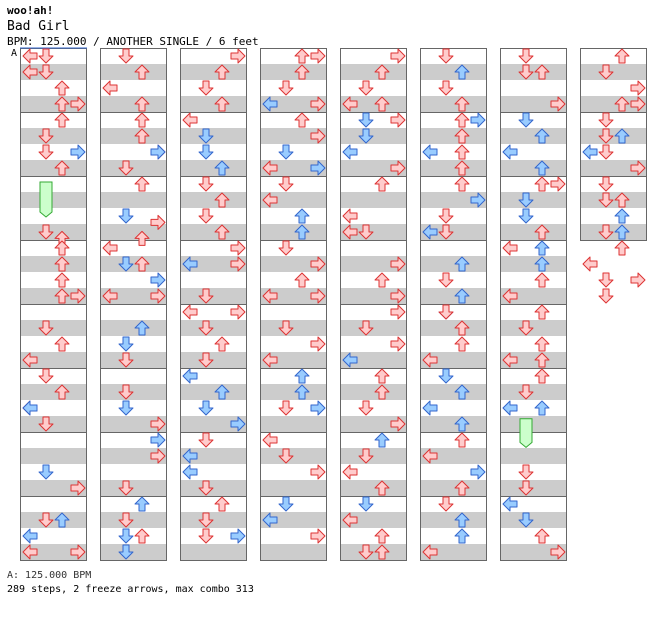 The width and height of the screenshot is (672, 620). Describe the element at coordinates (133, 41) in the screenshot. I see `chart-meta: BPM: 125.000 / ANOTHER SINGLE / 6 feet` at that location.